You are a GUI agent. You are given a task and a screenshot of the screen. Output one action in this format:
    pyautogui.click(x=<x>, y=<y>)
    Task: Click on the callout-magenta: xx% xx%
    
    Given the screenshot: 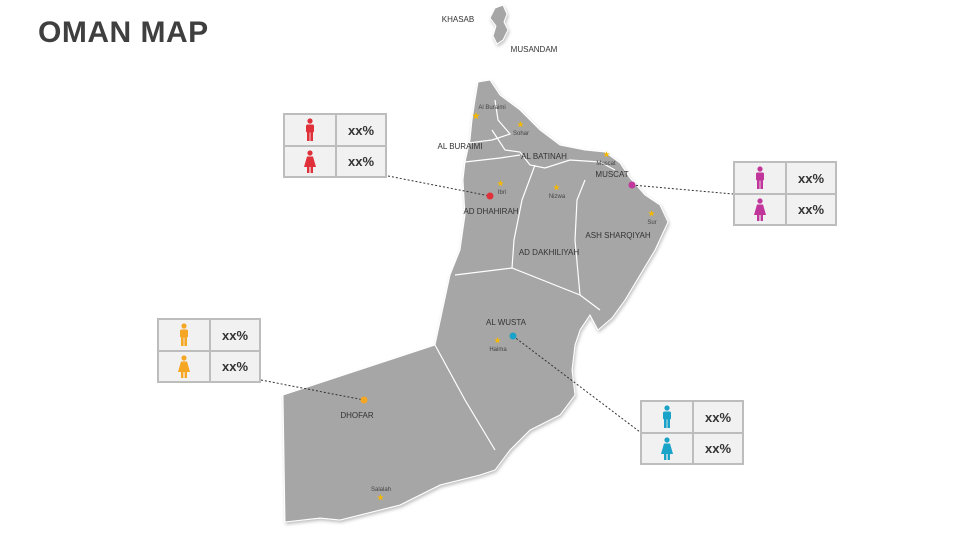 What is the action you would take?
    pyautogui.click(x=785, y=193)
    